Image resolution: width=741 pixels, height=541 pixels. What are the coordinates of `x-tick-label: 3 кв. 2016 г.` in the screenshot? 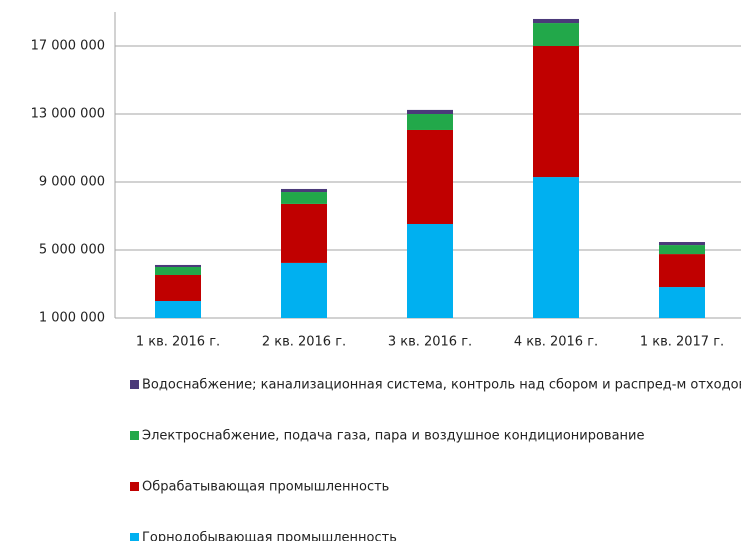 It's located at (430, 342).